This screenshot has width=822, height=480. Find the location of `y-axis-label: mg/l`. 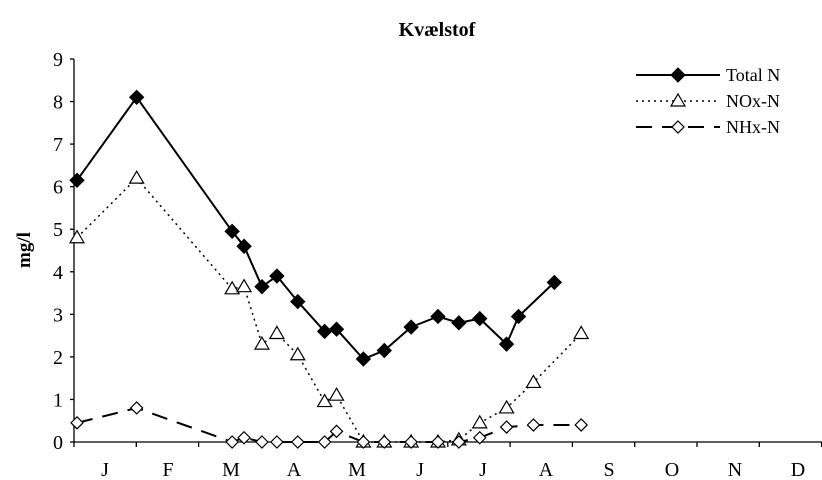

y-axis-label: mg/l is located at coordinates (24, 250).